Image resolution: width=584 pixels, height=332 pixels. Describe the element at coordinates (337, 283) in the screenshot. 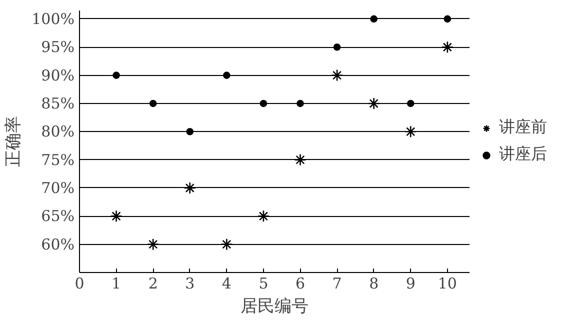

I see `x-tick-label: 7` at that location.